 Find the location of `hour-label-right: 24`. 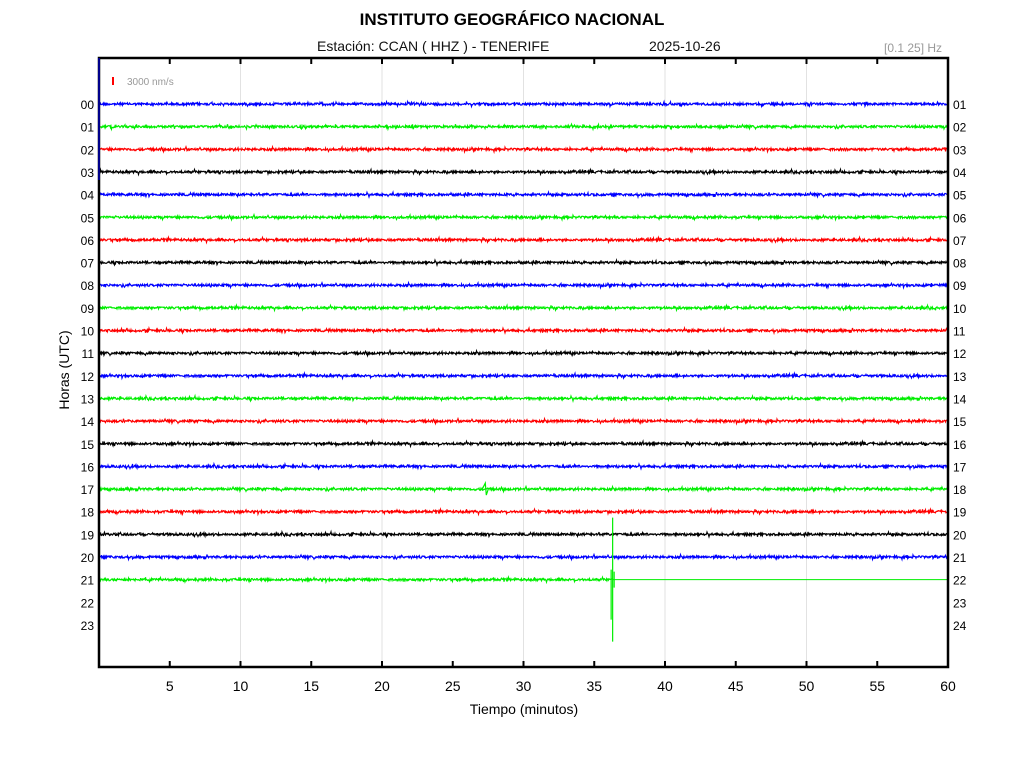

hour-label-right: 24 is located at coordinates (960, 626).